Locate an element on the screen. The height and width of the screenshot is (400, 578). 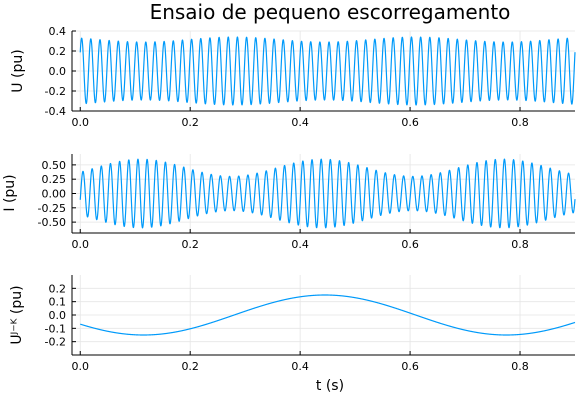
voltage-jk-x-tick-label: 0.2 is located at coordinates (190, 366).